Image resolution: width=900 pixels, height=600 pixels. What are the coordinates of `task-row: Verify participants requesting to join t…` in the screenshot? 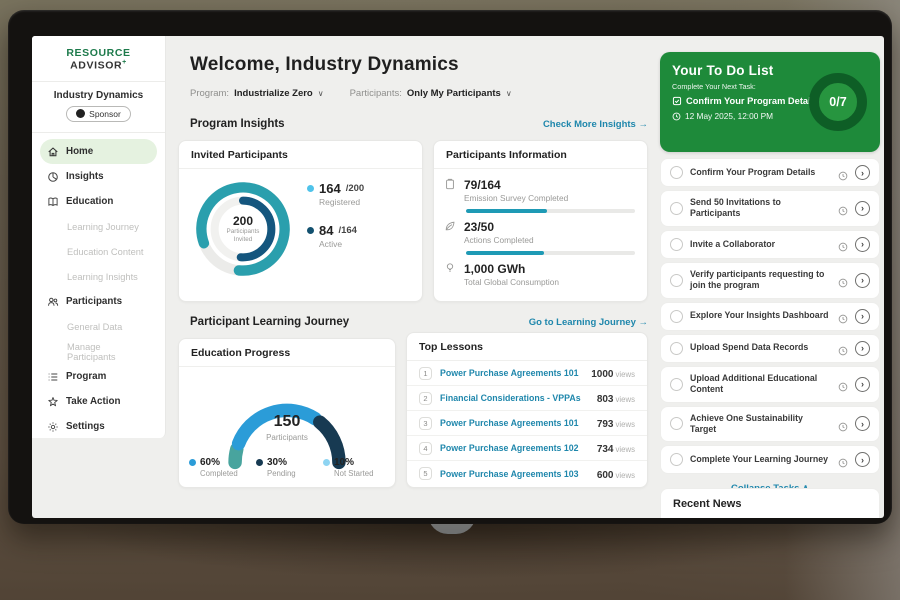 It's located at (770, 280).